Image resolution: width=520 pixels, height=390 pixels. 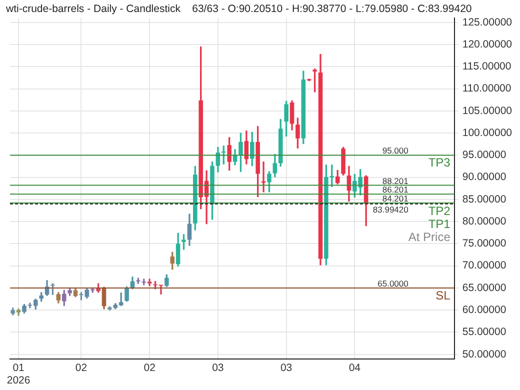 I want to click on y-tick-label: 90.00000, so click(x=484, y=177).